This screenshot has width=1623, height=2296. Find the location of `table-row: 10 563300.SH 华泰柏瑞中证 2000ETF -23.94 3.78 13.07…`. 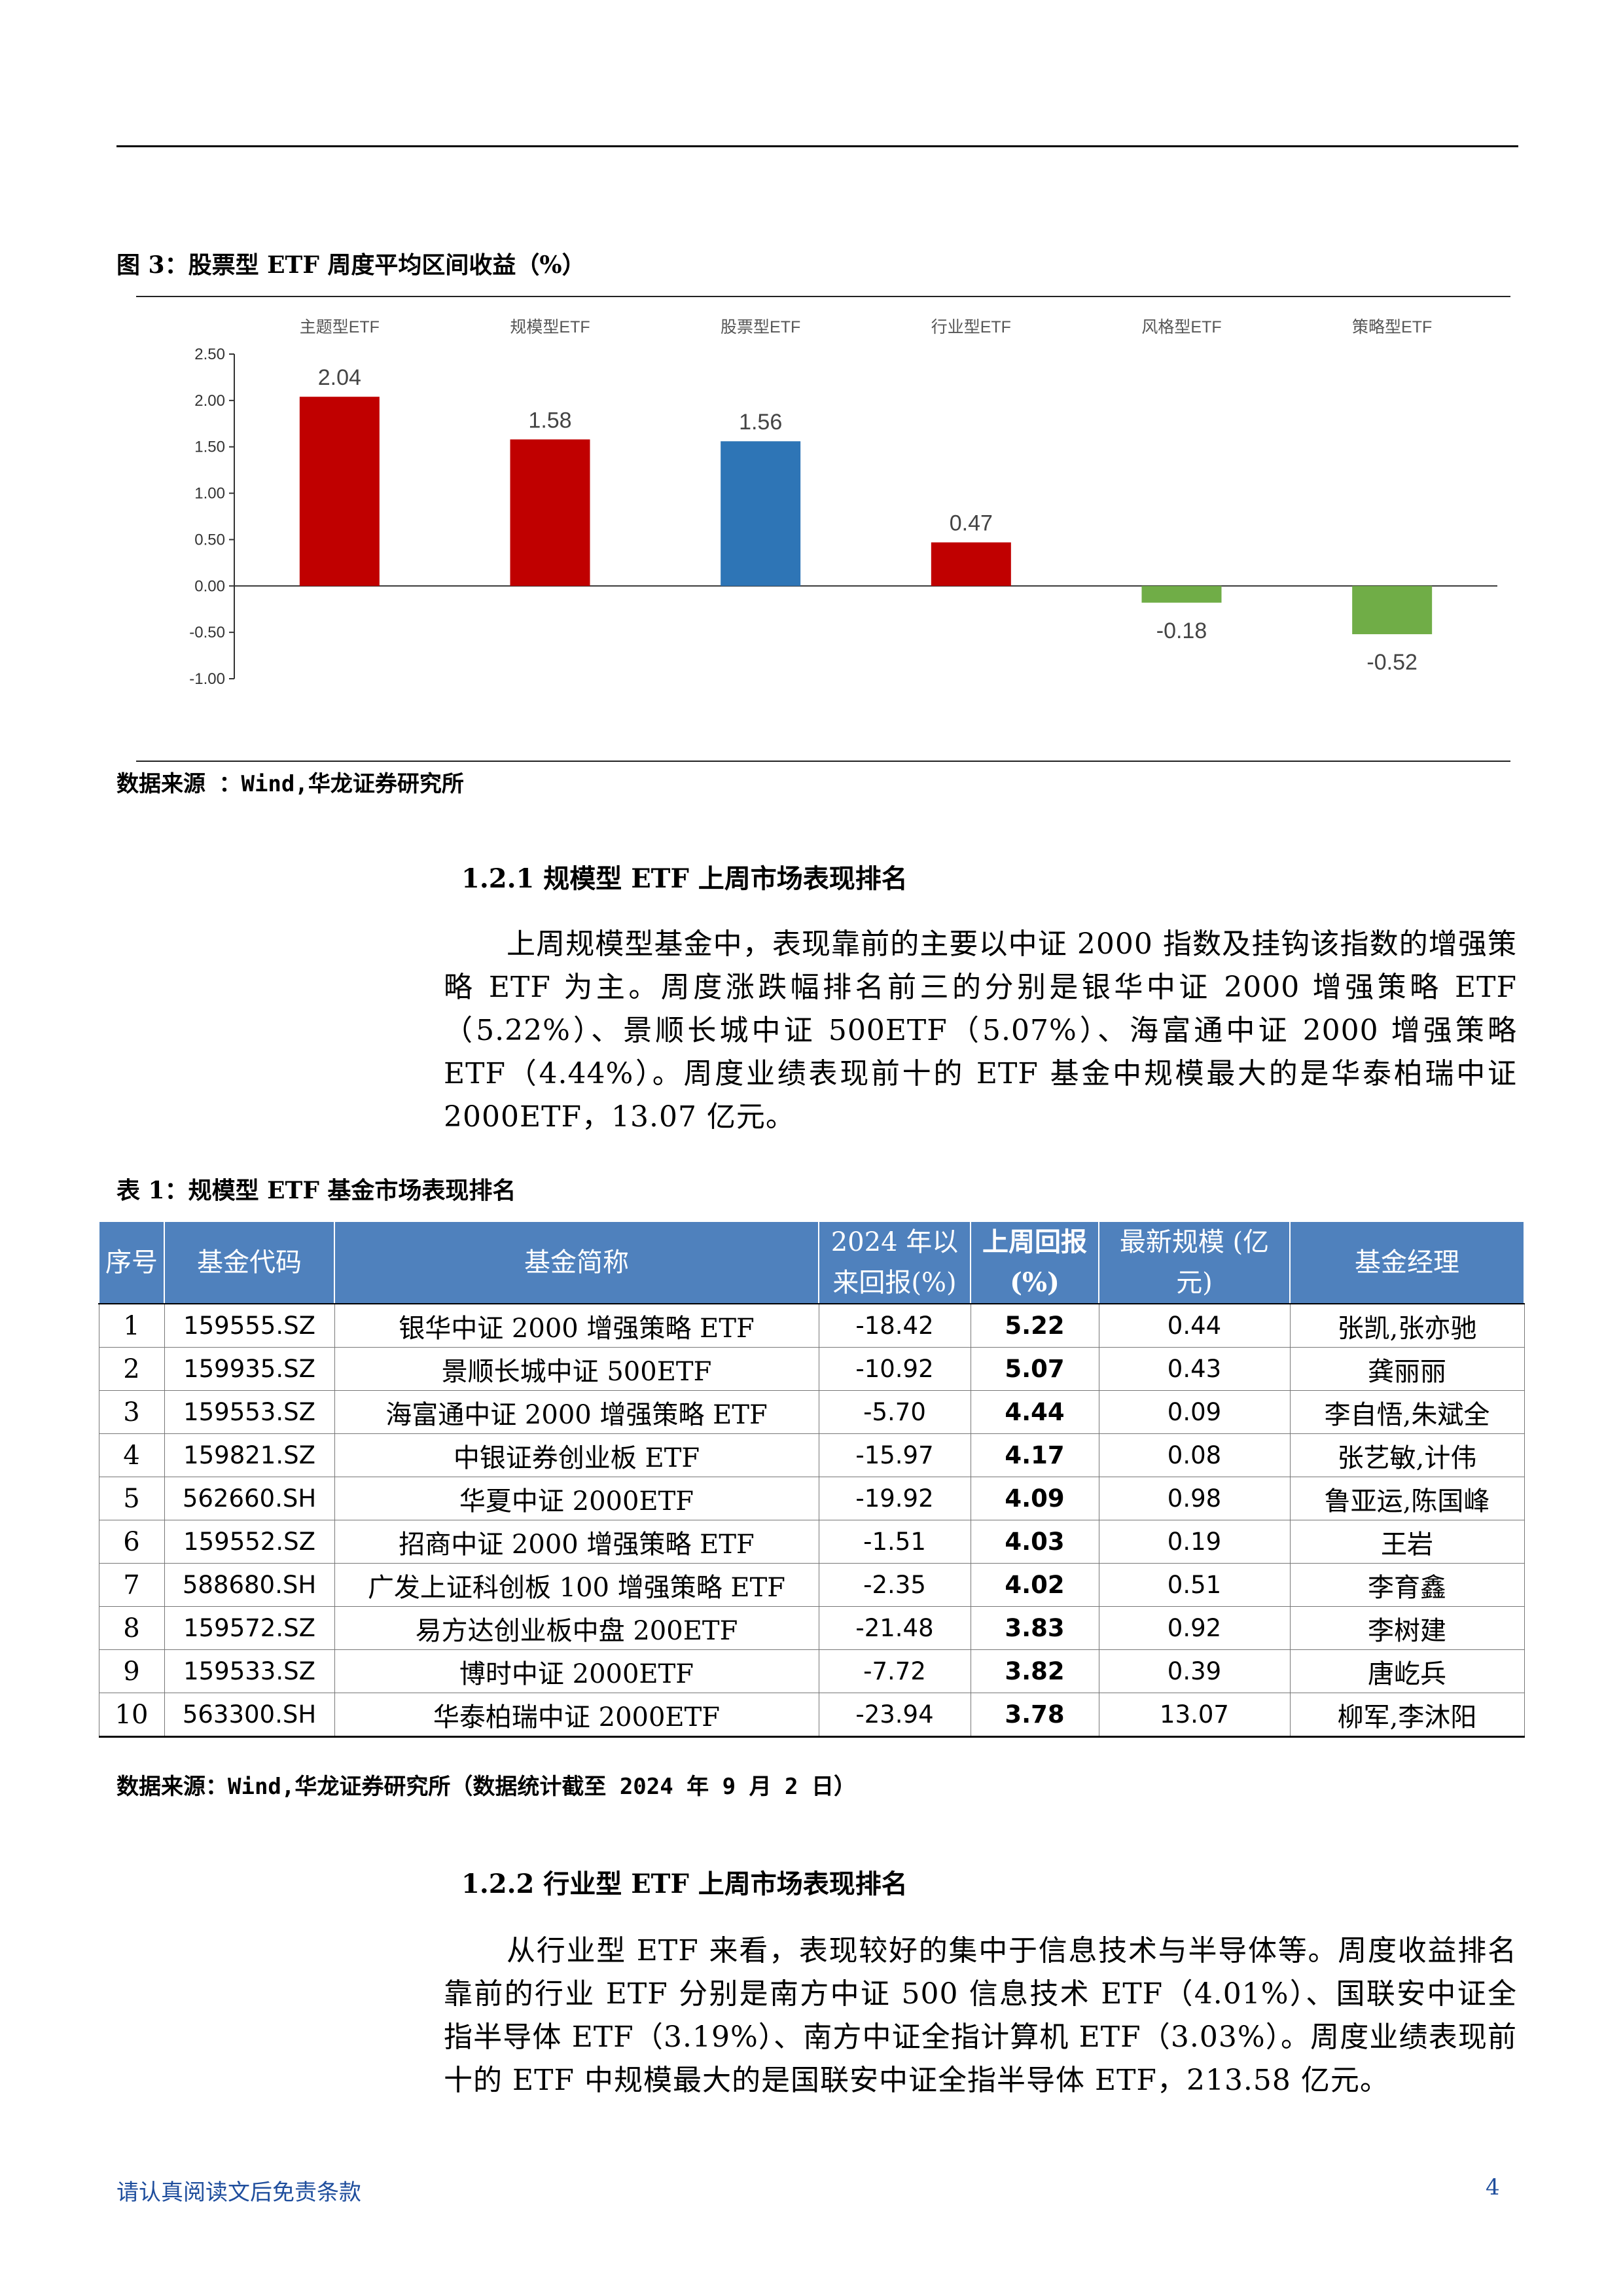

table-row: 10 563300.SH 华泰柏瑞中证 2000ETF -23.94 3.78 13.07… is located at coordinates (811, 1715).